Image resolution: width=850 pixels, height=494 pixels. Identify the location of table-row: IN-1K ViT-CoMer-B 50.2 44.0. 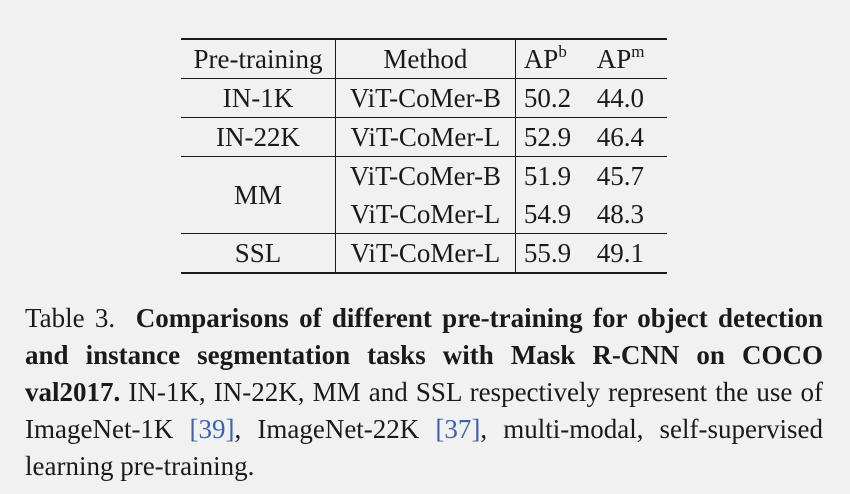
(424, 98).